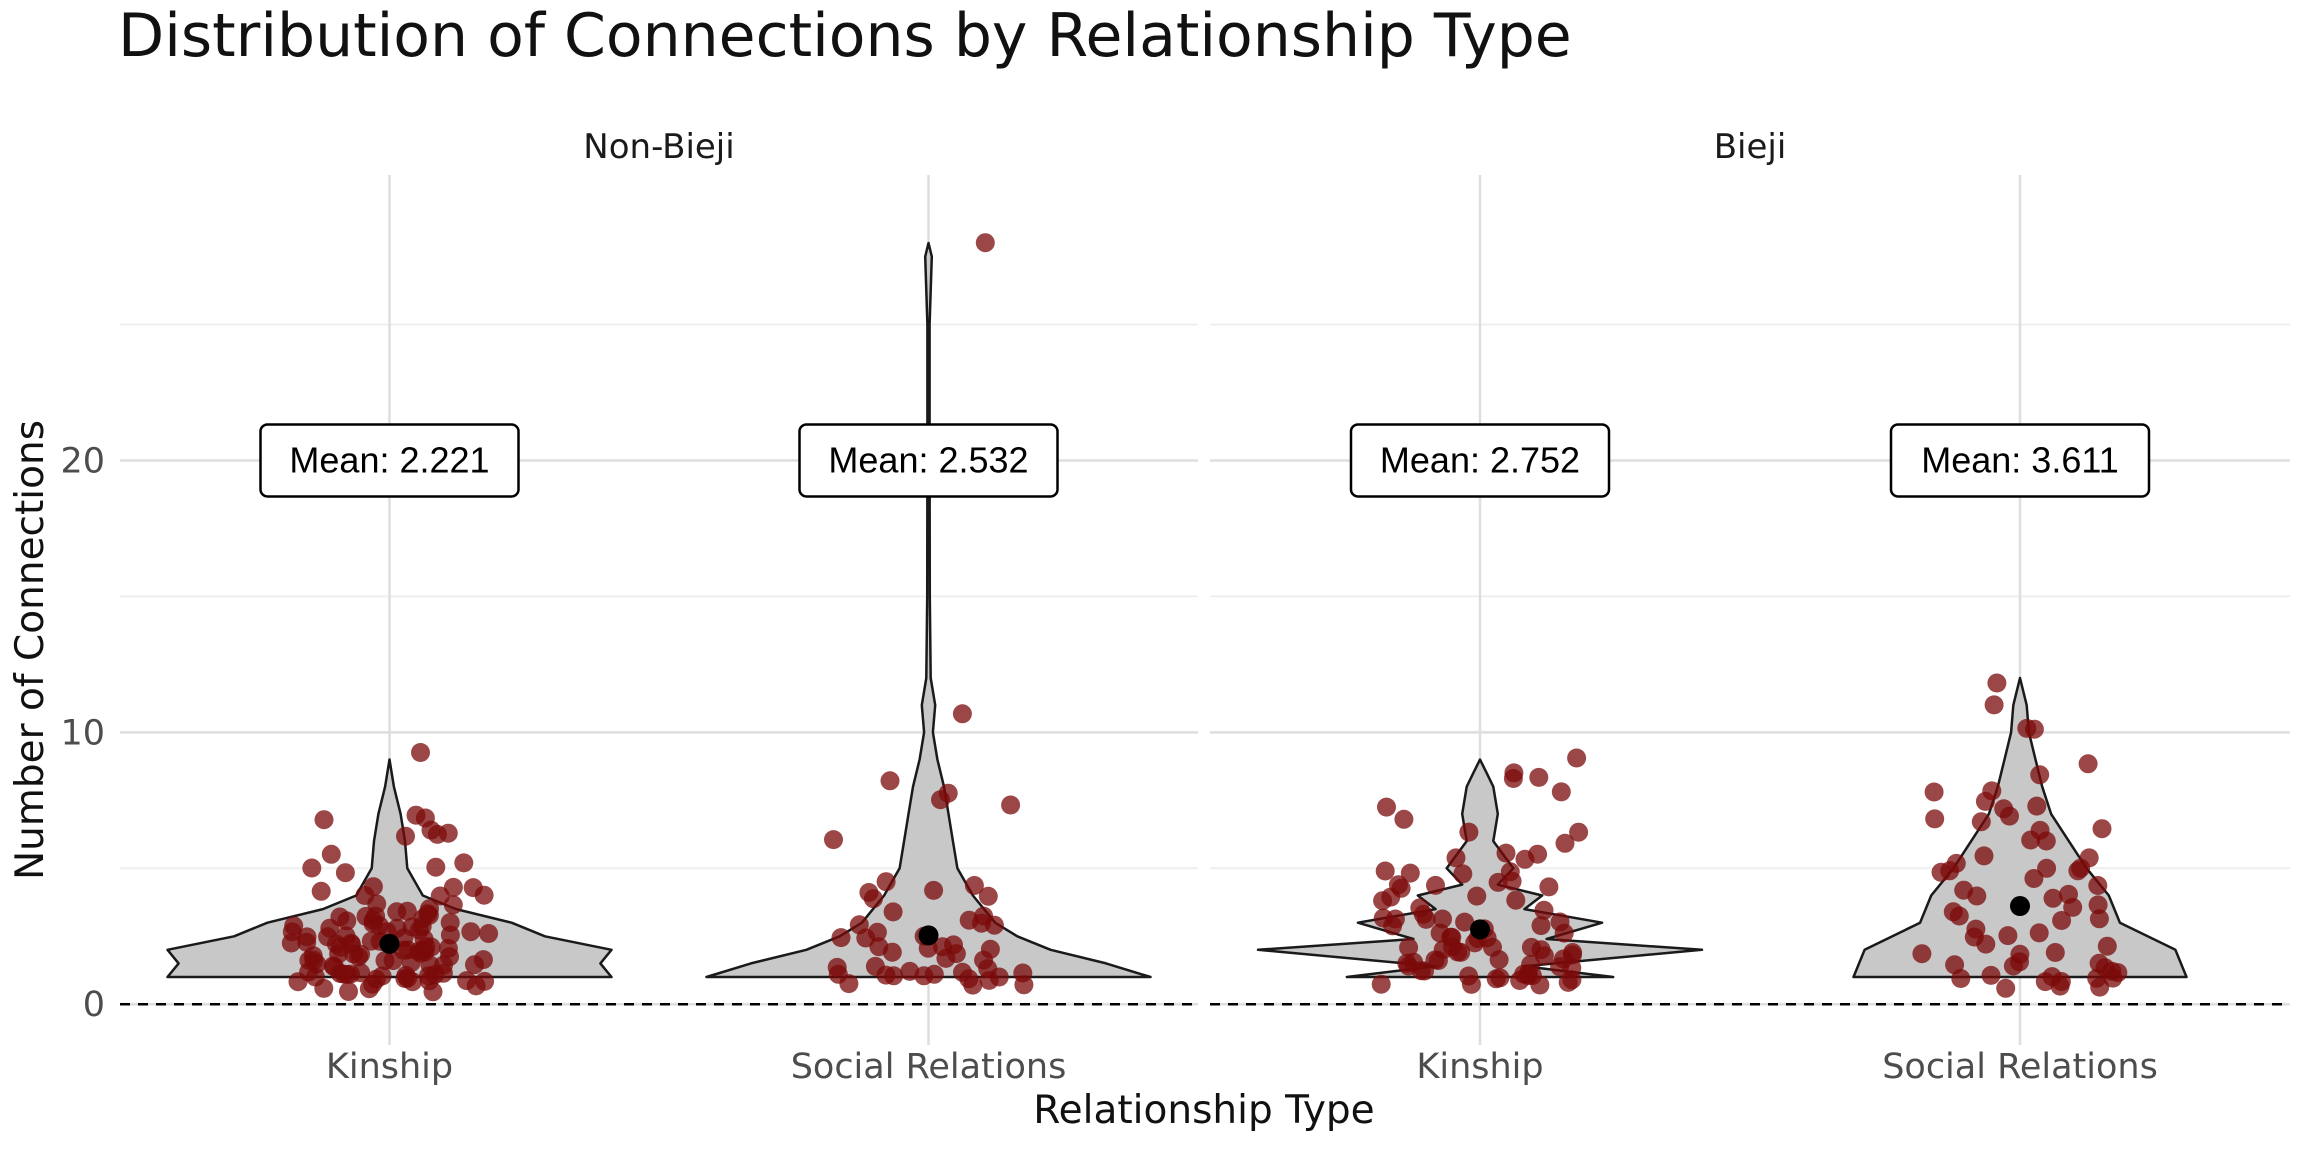 The height and width of the screenshot is (1157, 2304). I want to click on non-bieji-social-relations-mean-label-box, so click(928, 460).